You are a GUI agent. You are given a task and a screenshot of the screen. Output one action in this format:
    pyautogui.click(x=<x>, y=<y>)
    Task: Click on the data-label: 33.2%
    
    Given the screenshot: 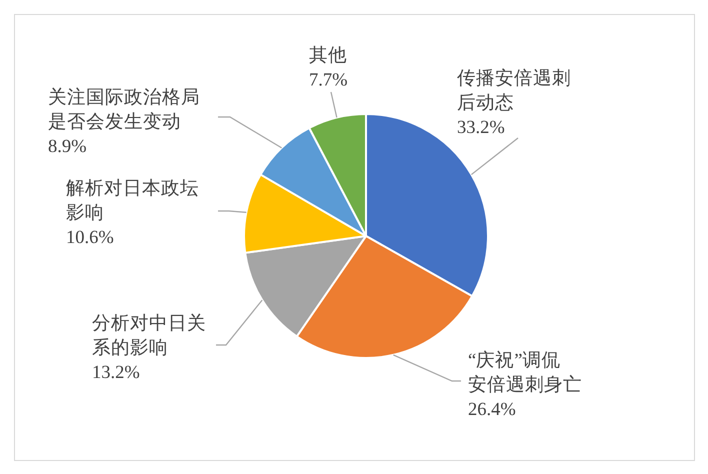 What is the action you would take?
    pyautogui.click(x=481, y=128)
    